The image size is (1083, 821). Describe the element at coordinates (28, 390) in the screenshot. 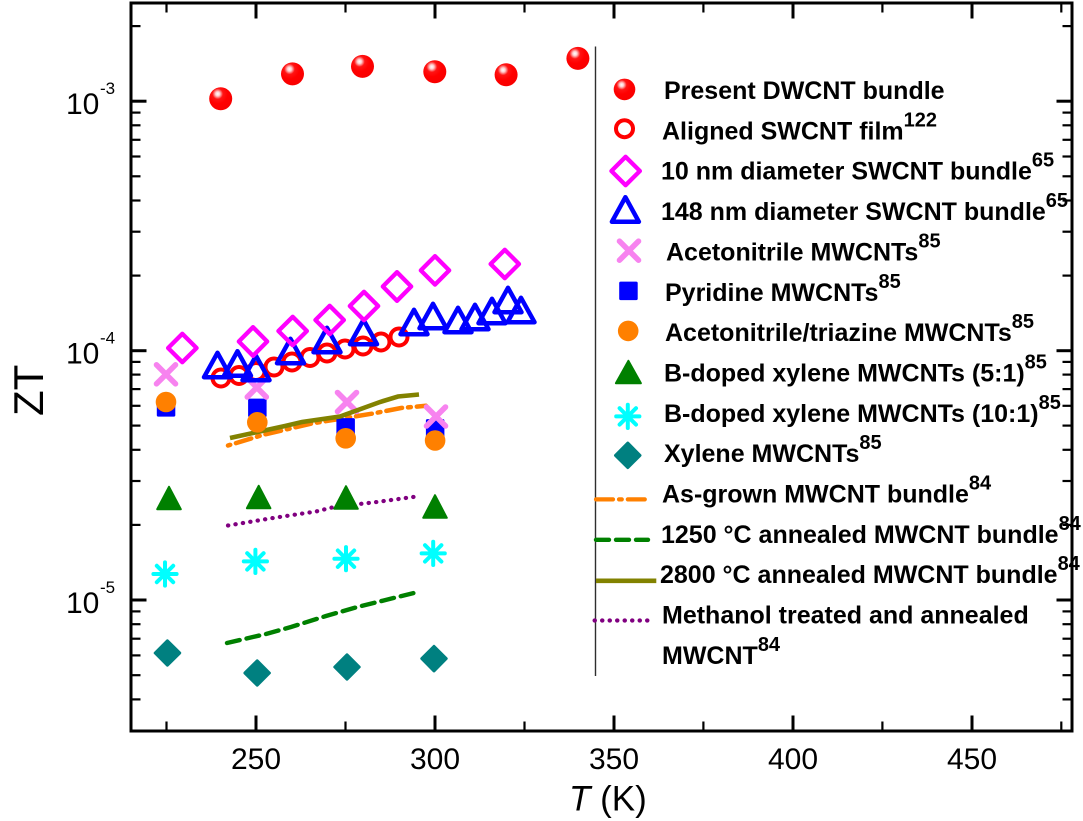

I see `svg-text: ZT` at that location.